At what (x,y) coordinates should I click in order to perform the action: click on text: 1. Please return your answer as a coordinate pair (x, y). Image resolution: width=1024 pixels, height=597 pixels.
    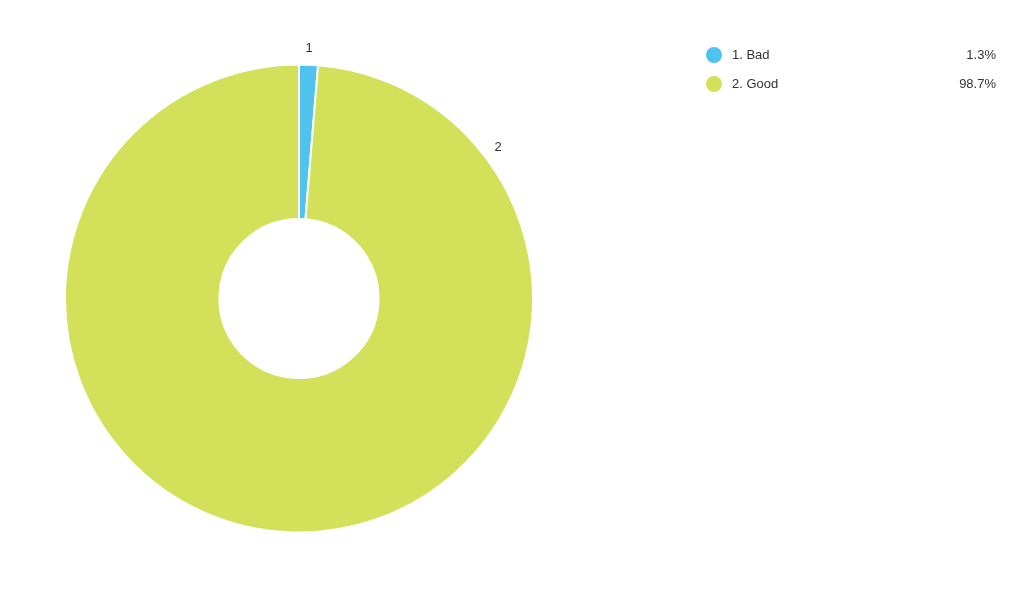
    Looking at the image, I should click on (309, 48).